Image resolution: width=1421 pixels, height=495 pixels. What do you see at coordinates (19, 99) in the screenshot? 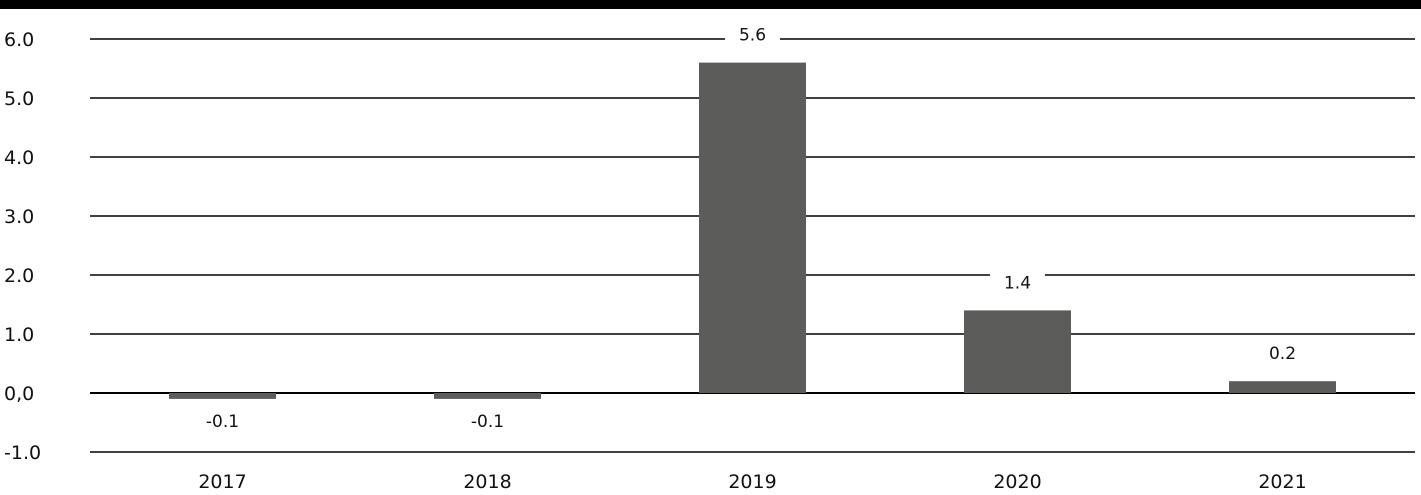
I see `y-tick-label: 5.0` at bounding box center [19, 99].